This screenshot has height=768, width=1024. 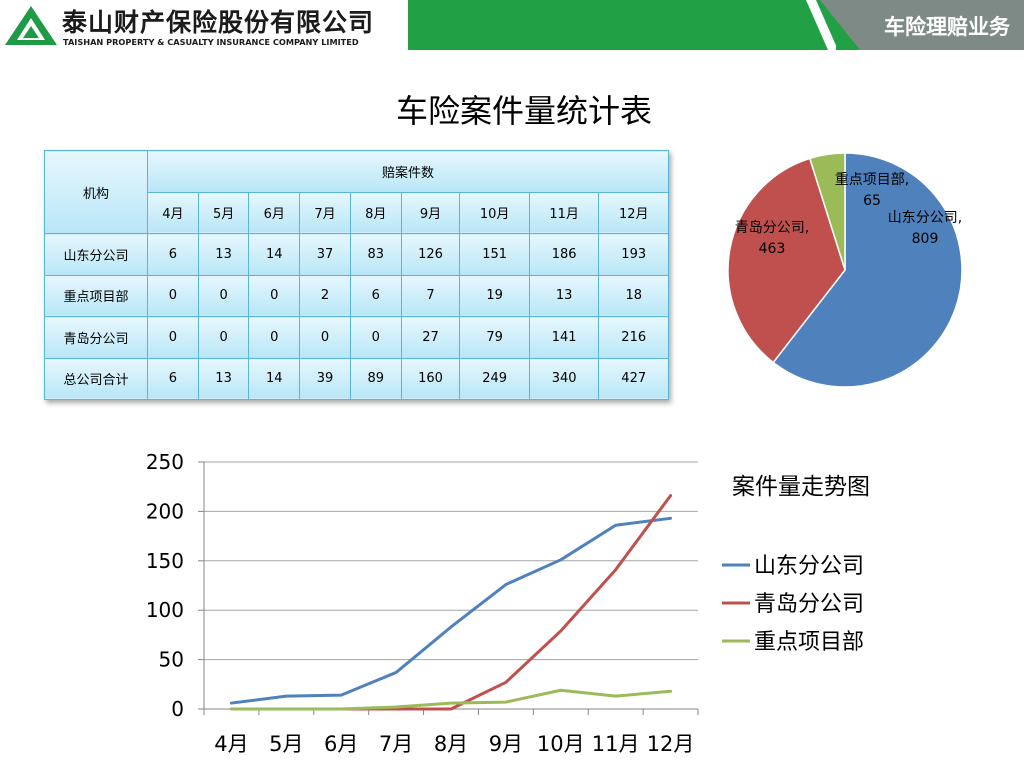 What do you see at coordinates (165, 462) in the screenshot?
I see `y-tick-label: 250` at bounding box center [165, 462].